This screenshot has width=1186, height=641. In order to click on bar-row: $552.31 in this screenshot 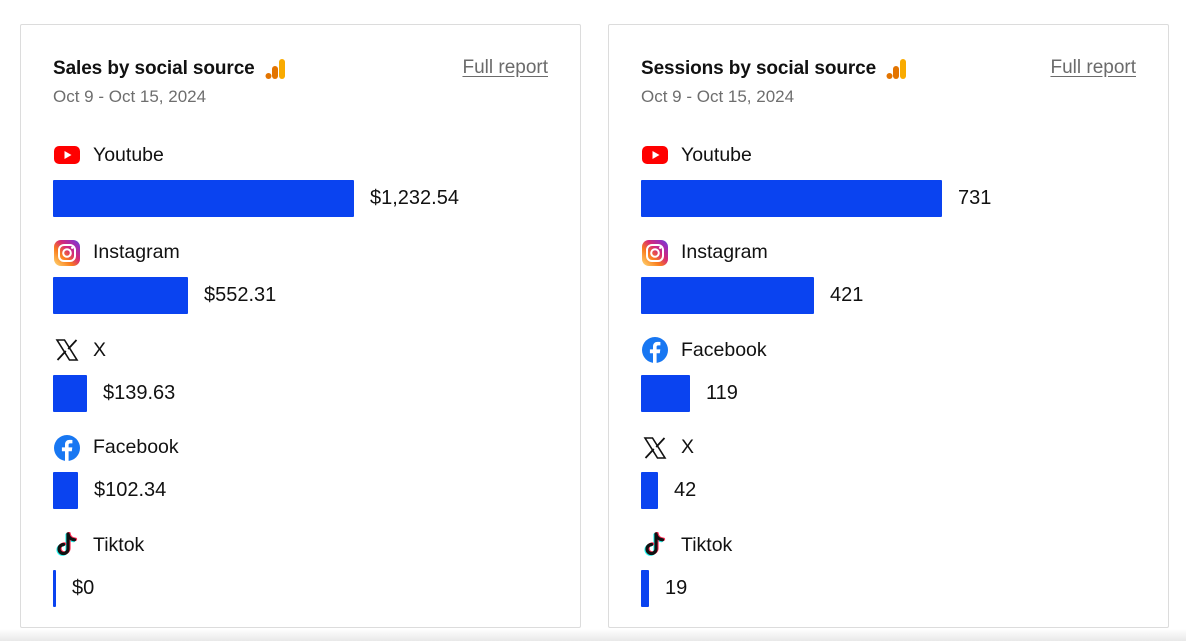, I will do `click(164, 296)`.